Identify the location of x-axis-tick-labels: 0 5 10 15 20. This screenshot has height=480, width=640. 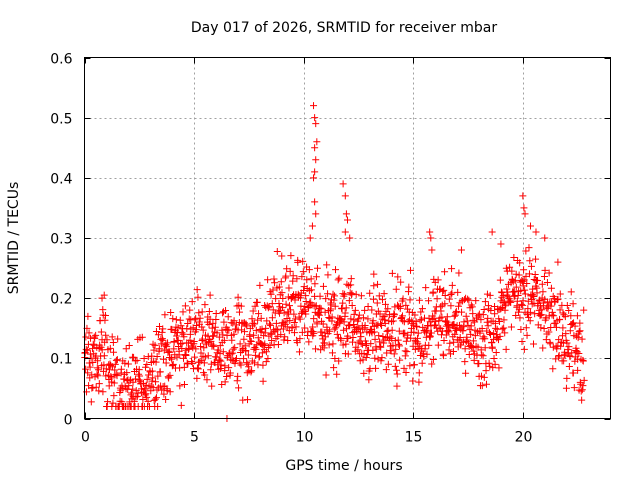
(306, 438).